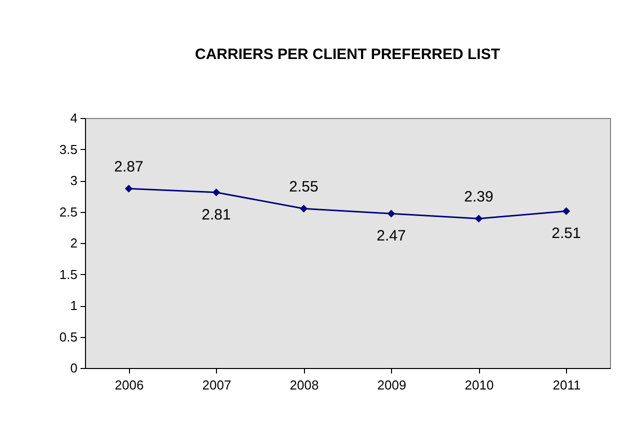  What do you see at coordinates (347, 54) in the screenshot?
I see `chart-title: CARRIERS PER CLIENT PREFERRED LIST` at bounding box center [347, 54].